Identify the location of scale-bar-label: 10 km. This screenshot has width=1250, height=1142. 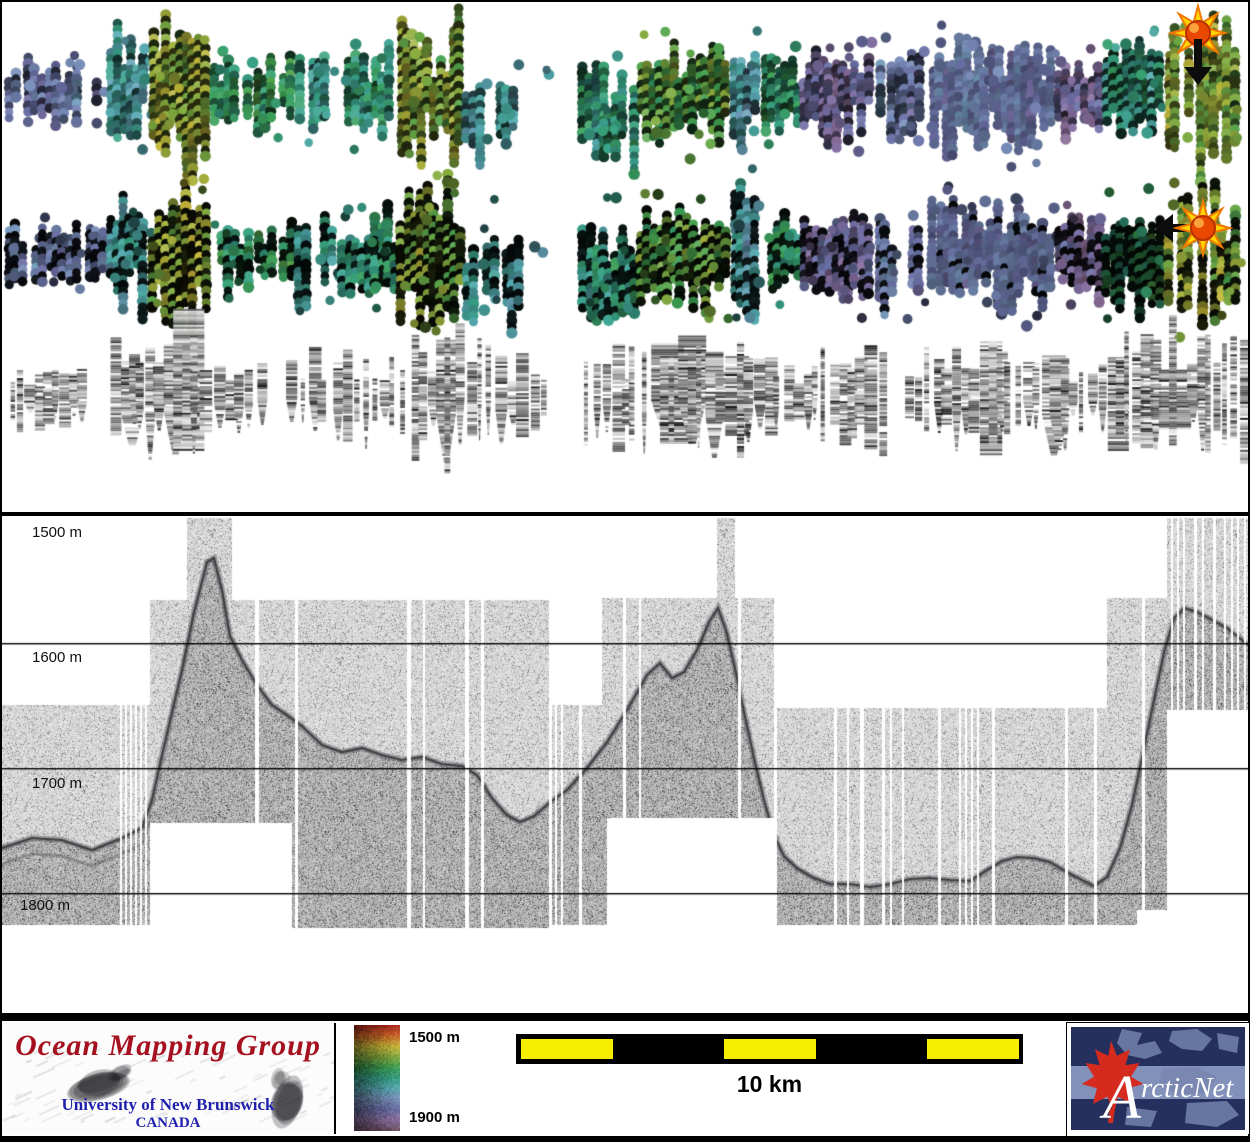
(769, 1084).